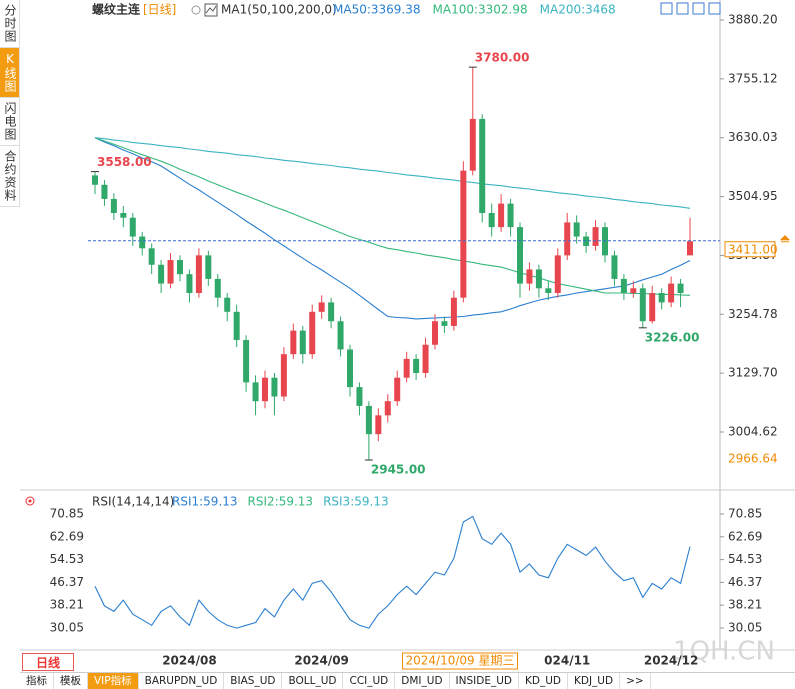  Describe the element at coordinates (48, 662) in the screenshot. I see `period-tab: 日线` at that location.